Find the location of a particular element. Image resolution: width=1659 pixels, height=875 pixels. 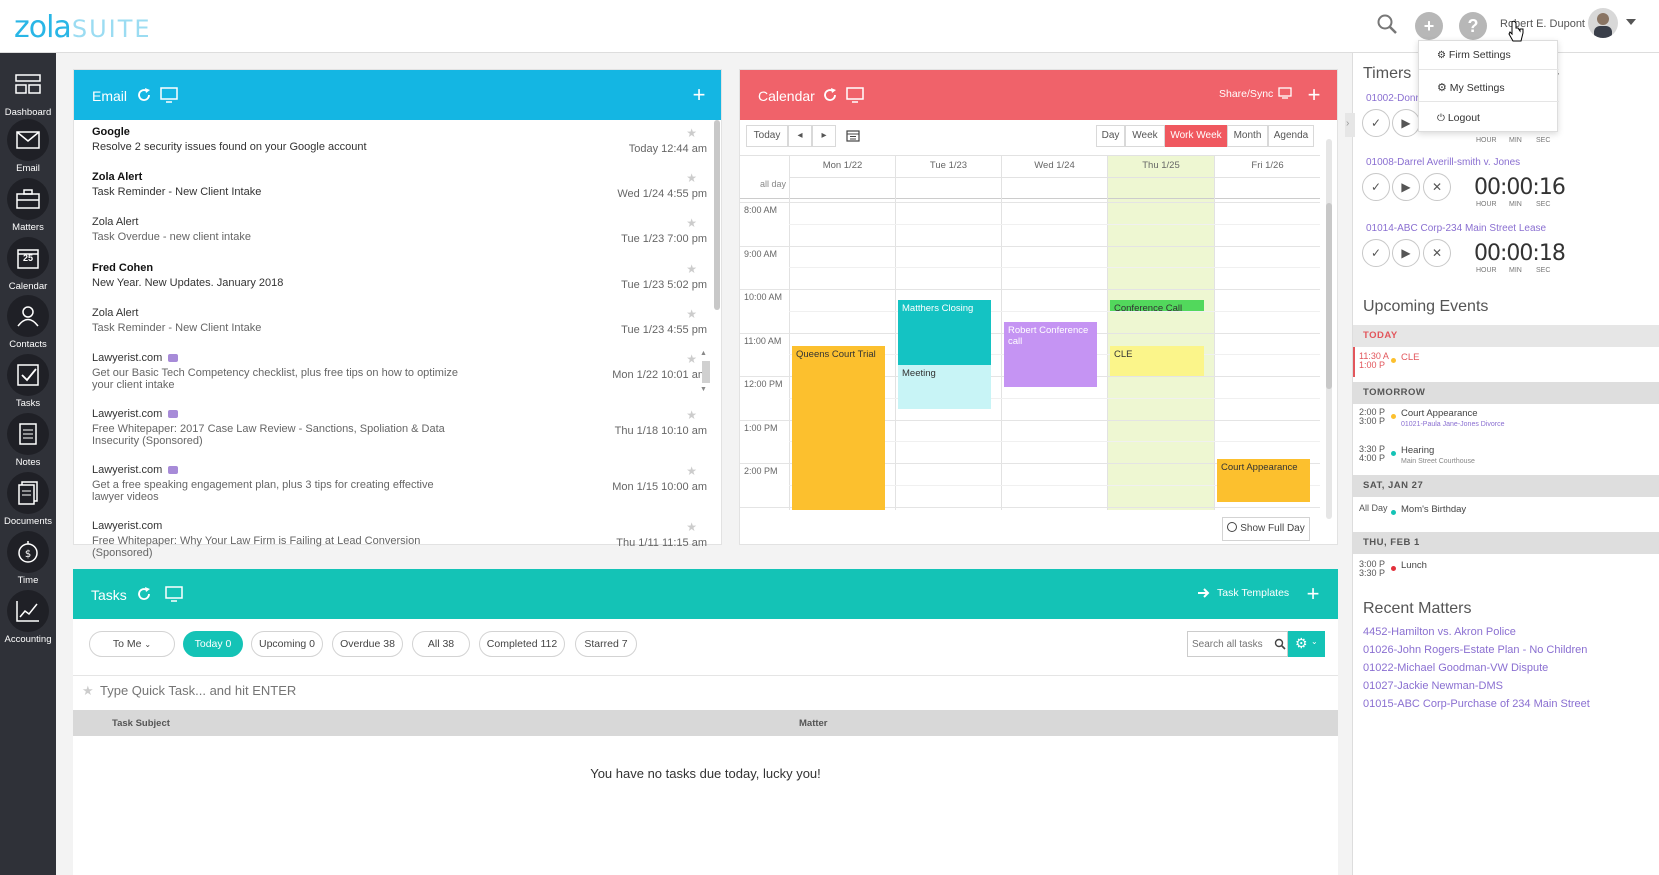

task-templates-button: Task Templates is located at coordinates (1253, 593).